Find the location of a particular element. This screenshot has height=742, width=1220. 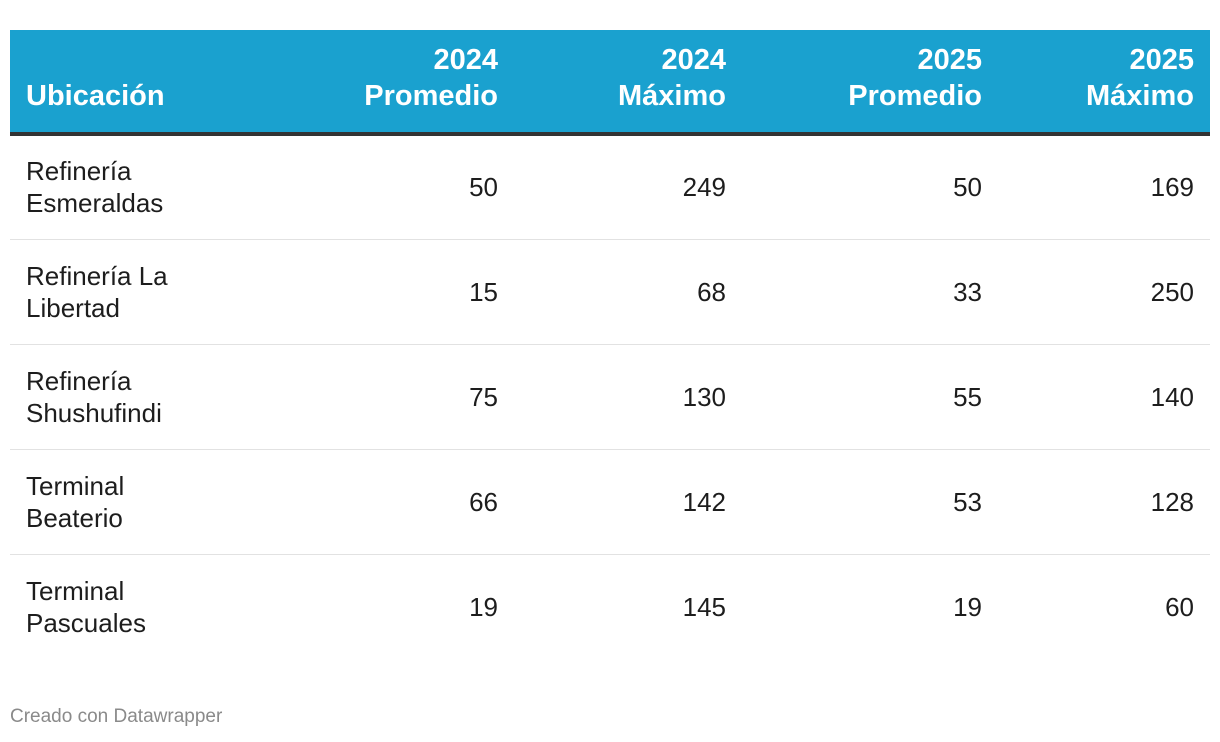

value-2024-avg: 75 is located at coordinates (392, 396).